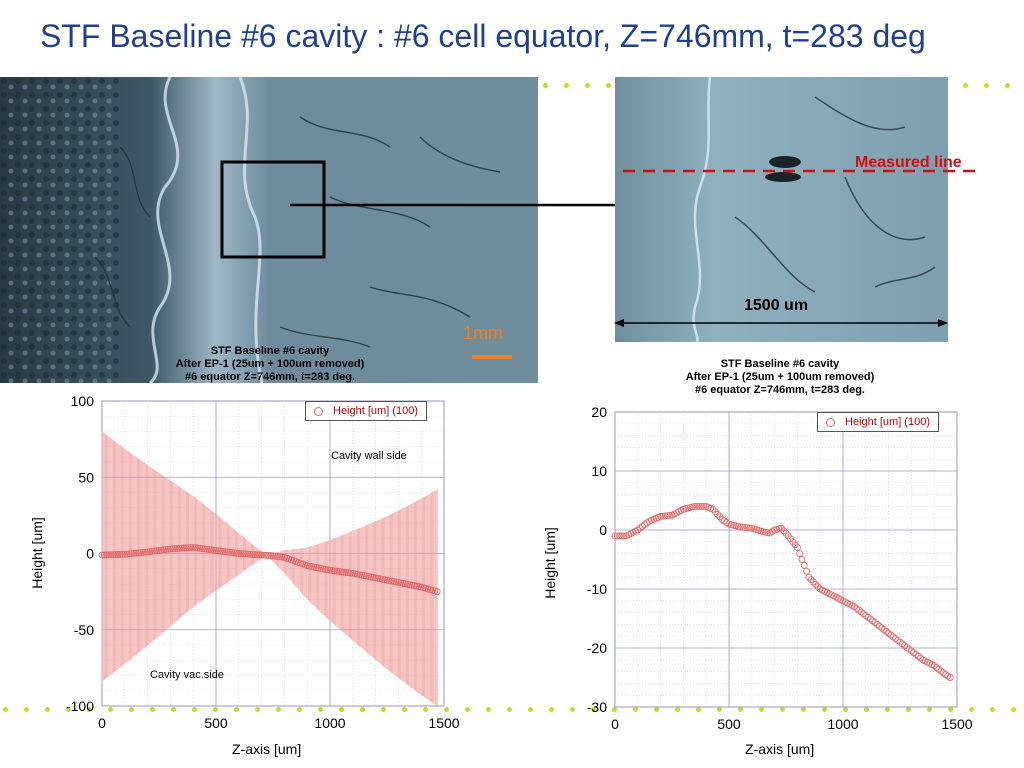  I want to click on y-tick-label: 20, so click(599, 412).